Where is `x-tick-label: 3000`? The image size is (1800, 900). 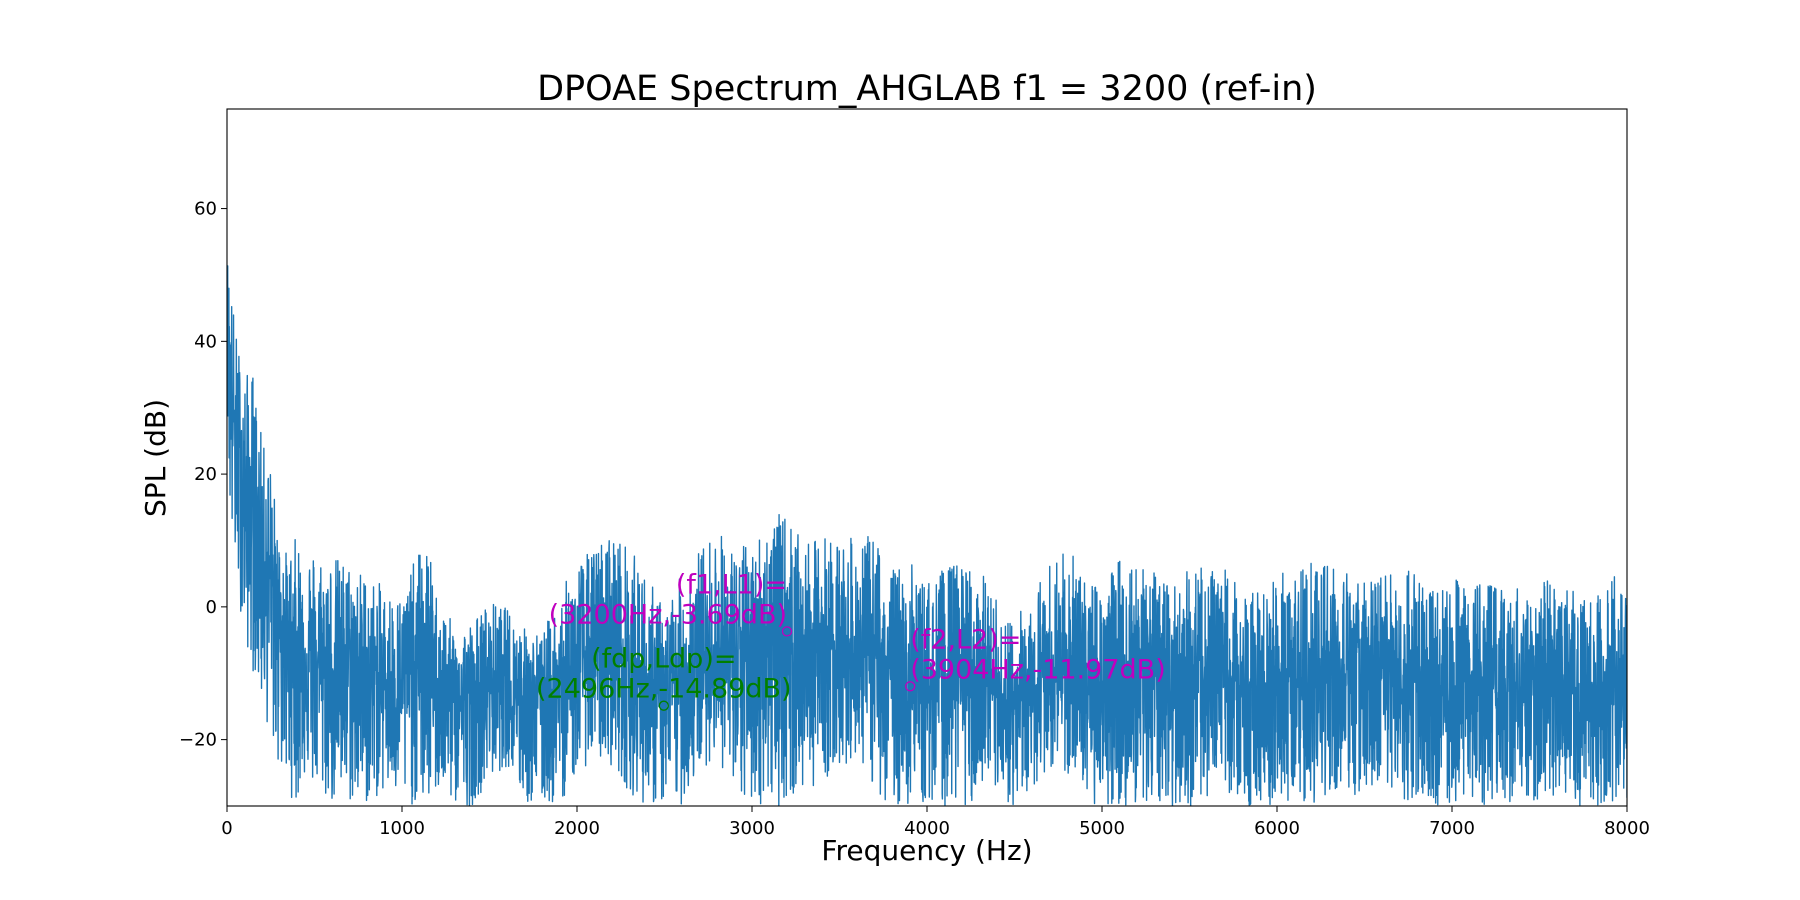
x-tick-label: 3000 is located at coordinates (752, 828).